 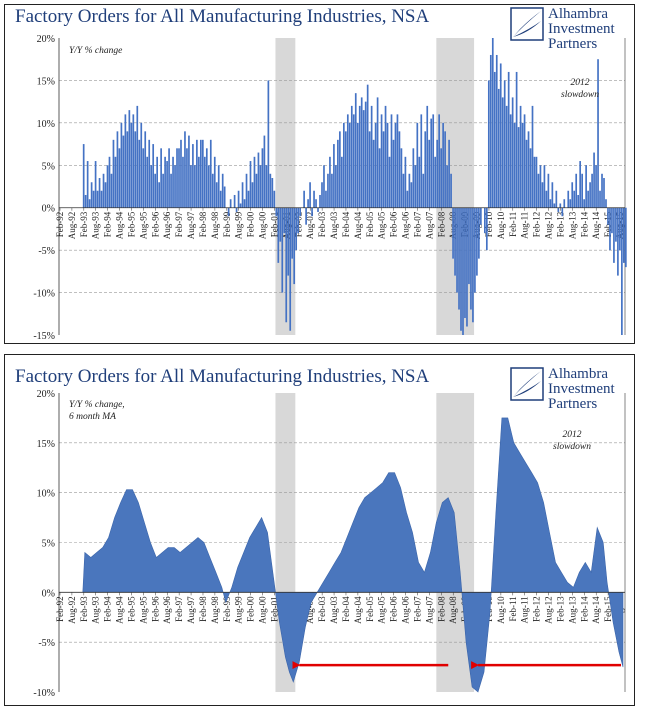 I want to click on subtitle-line-2: 6 month MA, so click(x=92, y=417).